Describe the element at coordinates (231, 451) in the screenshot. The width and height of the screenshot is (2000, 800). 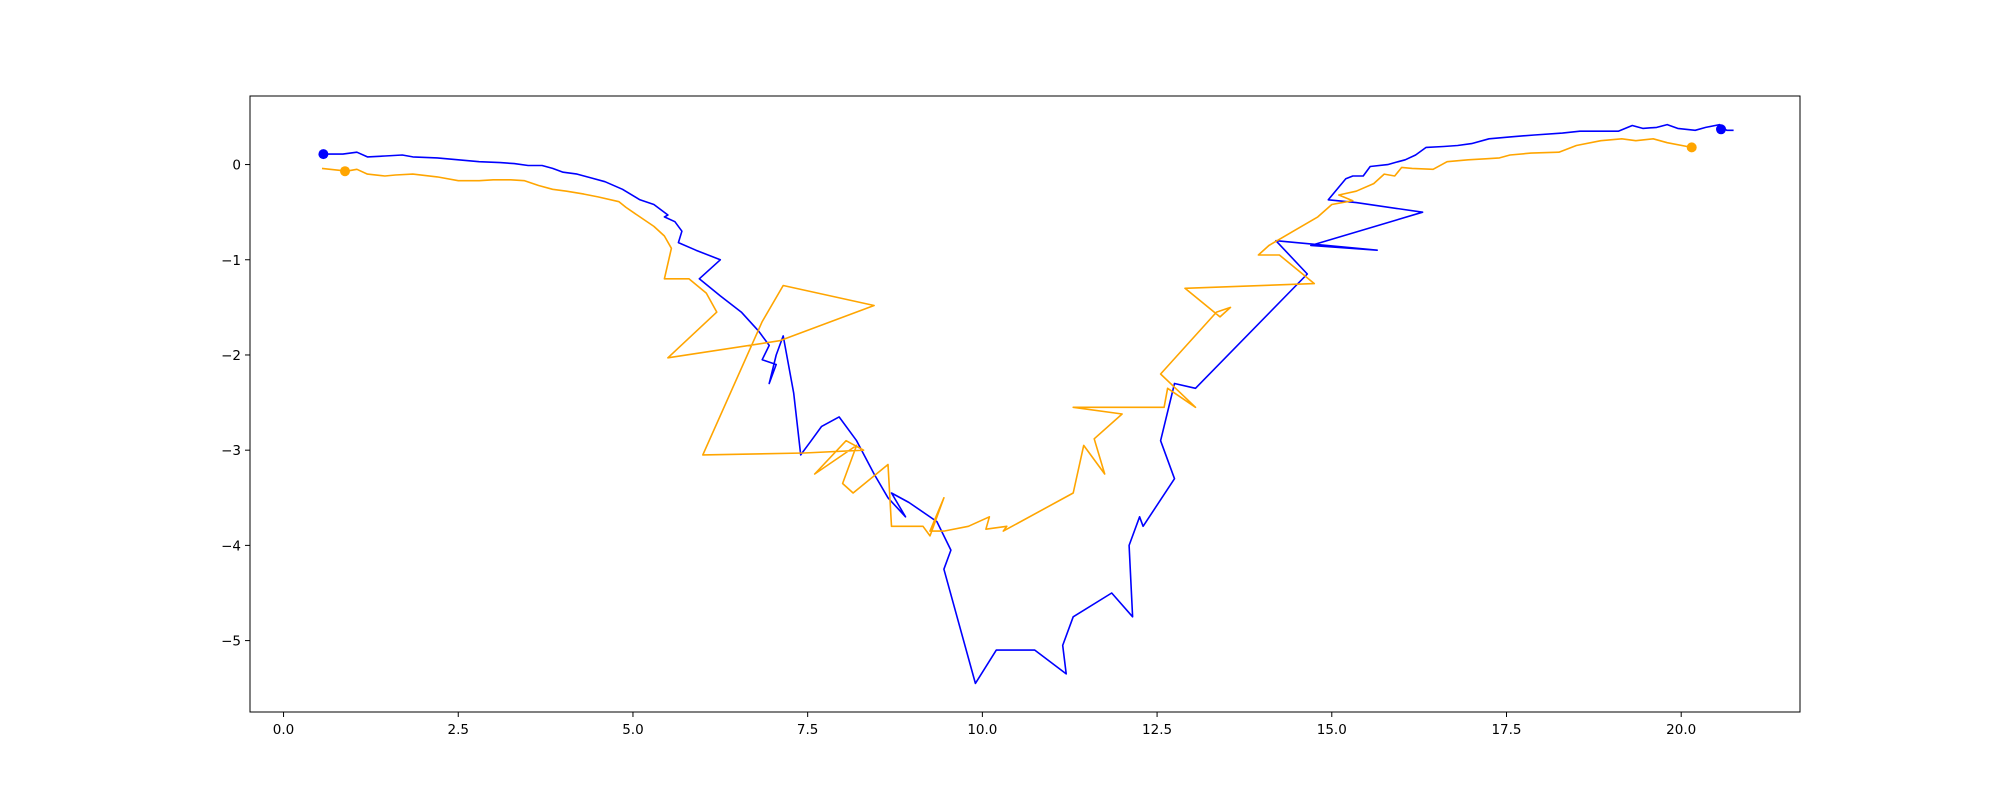
I see `y-tick-label: −3` at that location.